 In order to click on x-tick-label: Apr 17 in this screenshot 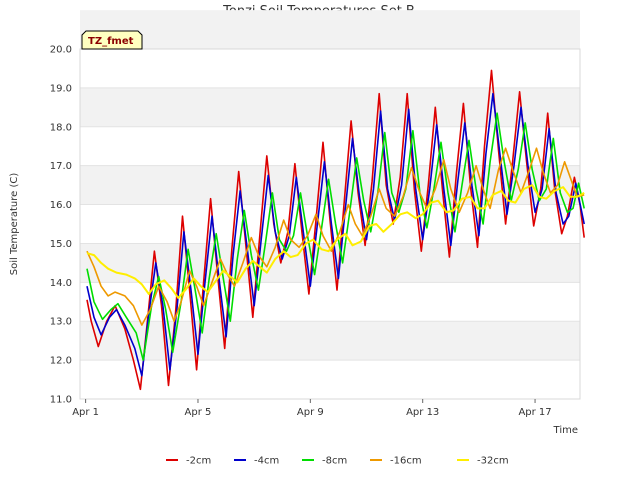, I will do `click(534, 412)`.